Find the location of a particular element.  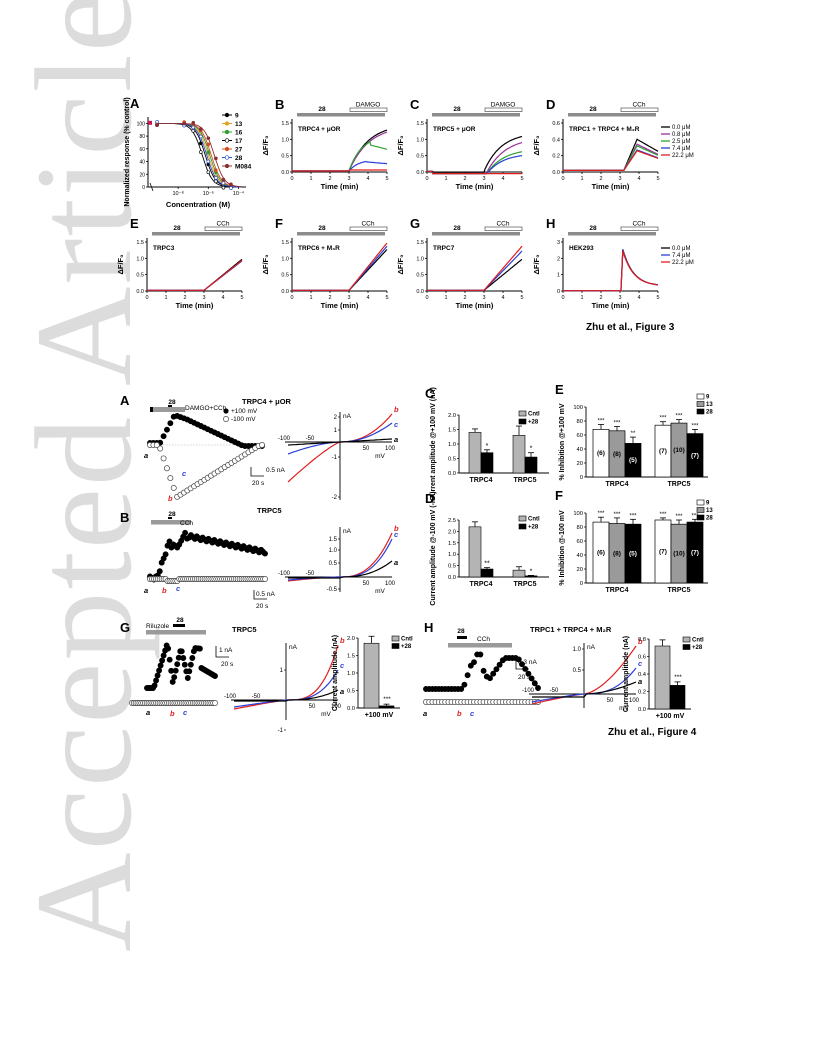

bar-y-tick-label: 1.5 is located at coordinates (452, 431).